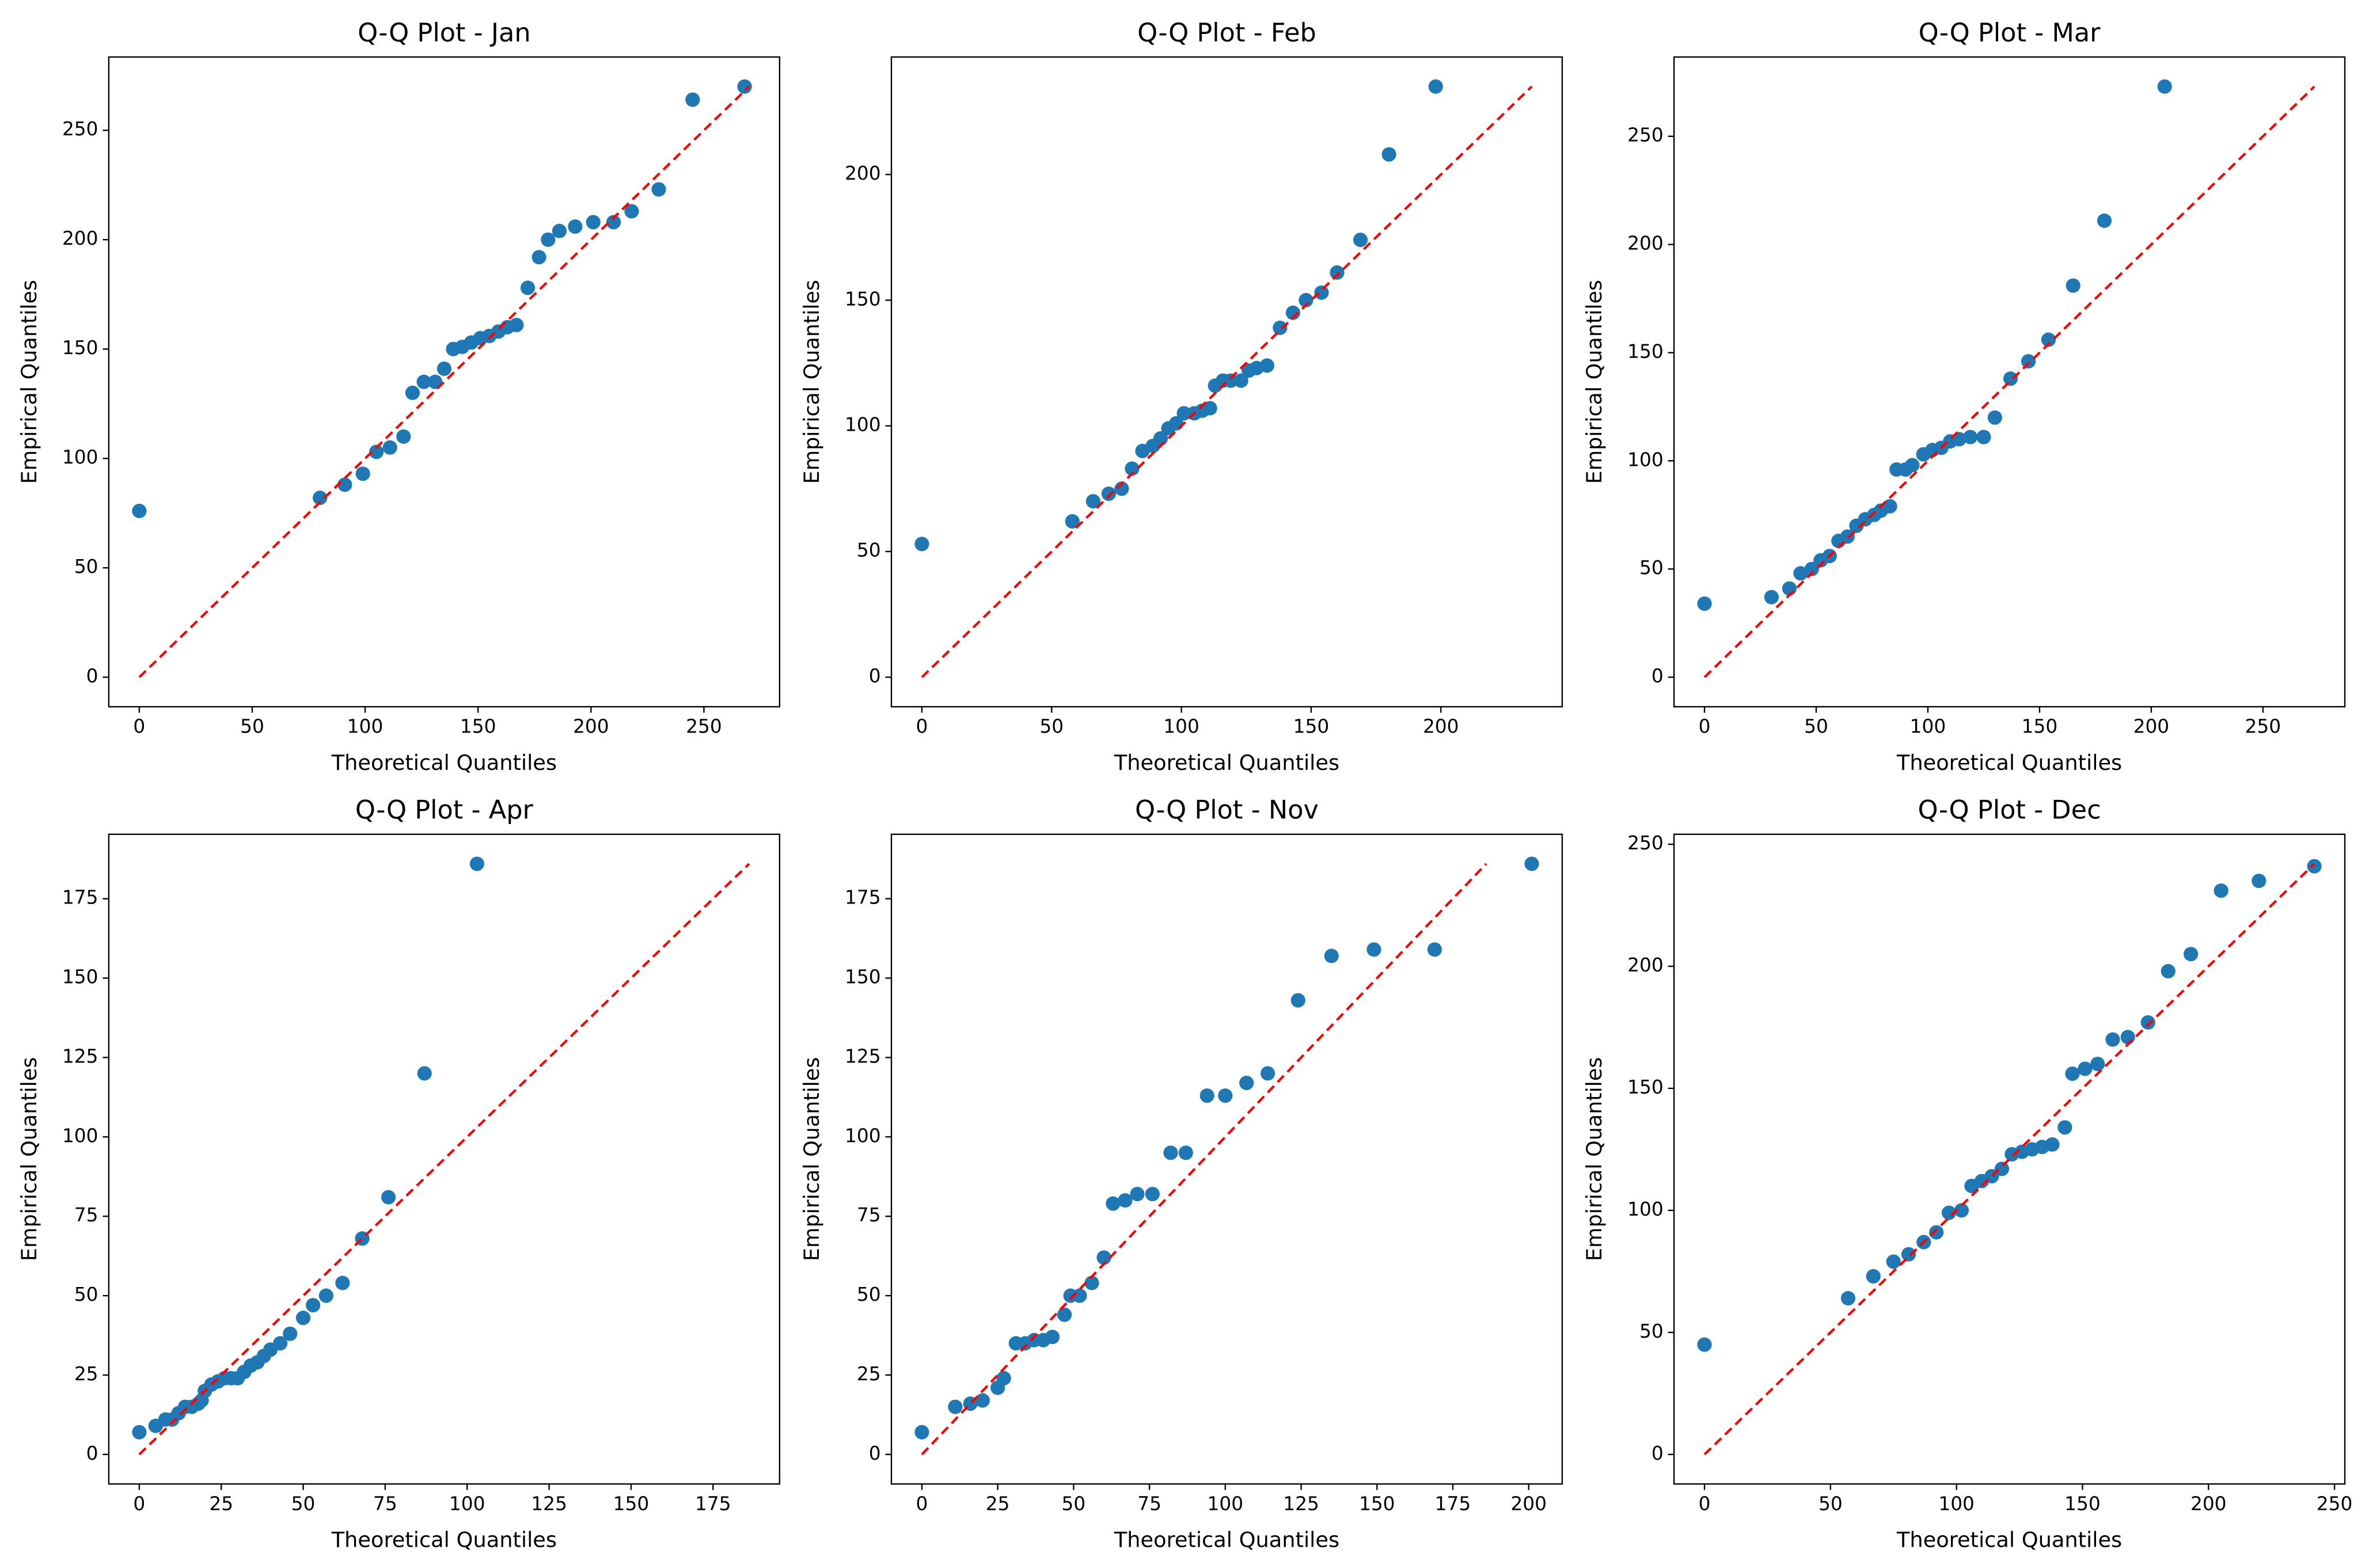  What do you see at coordinates (80, 1057) in the screenshot?
I see `y-tick-label: 125` at bounding box center [80, 1057].